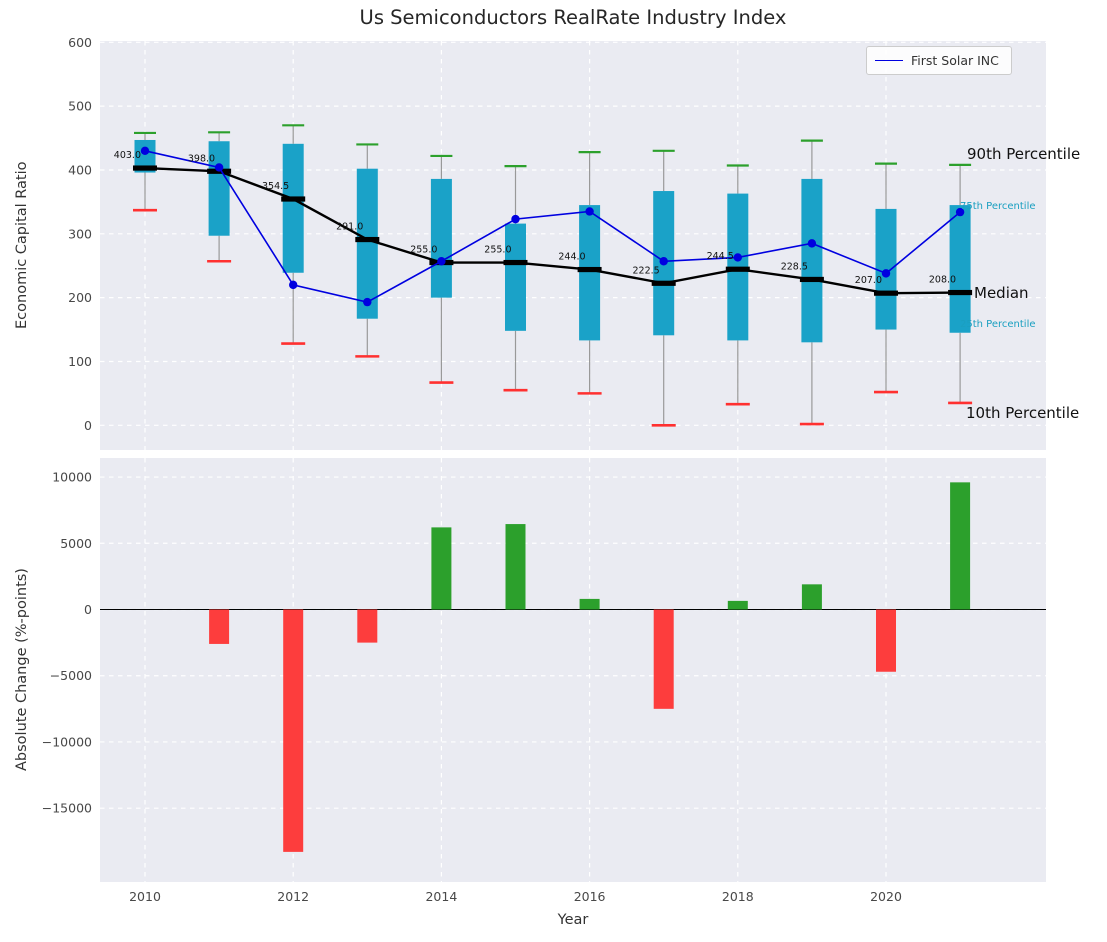 Image resolution: width=1107 pixels, height=942 pixels. I want to click on svg-text: 291.0, so click(349, 227).